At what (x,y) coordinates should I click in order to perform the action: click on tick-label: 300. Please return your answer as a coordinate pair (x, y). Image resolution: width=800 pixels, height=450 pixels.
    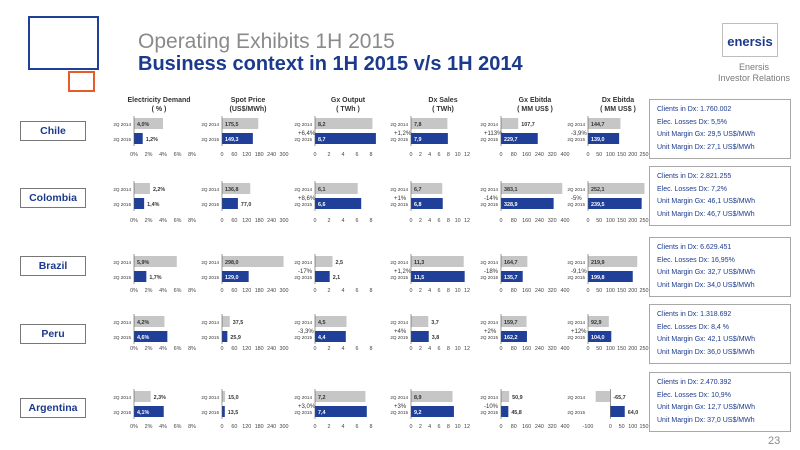
    Looking at the image, I should click on (284, 291).